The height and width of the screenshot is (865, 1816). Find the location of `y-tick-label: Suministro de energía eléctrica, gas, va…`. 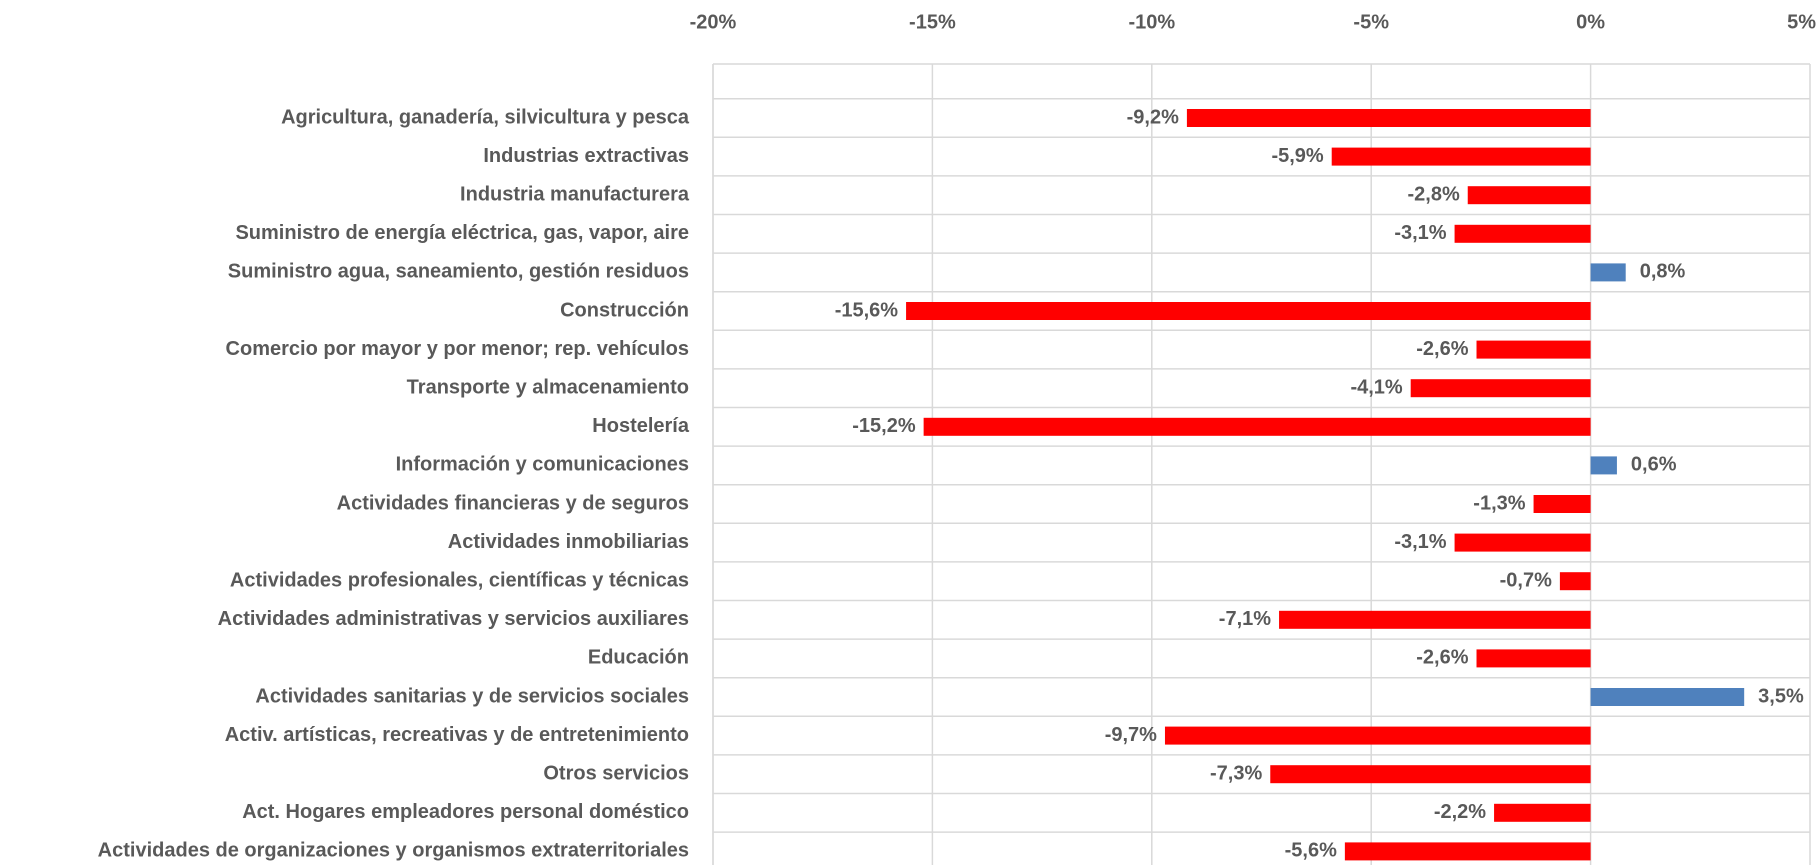

y-tick-label: Suministro de energía eléctrica, gas, va… is located at coordinates (462, 233).